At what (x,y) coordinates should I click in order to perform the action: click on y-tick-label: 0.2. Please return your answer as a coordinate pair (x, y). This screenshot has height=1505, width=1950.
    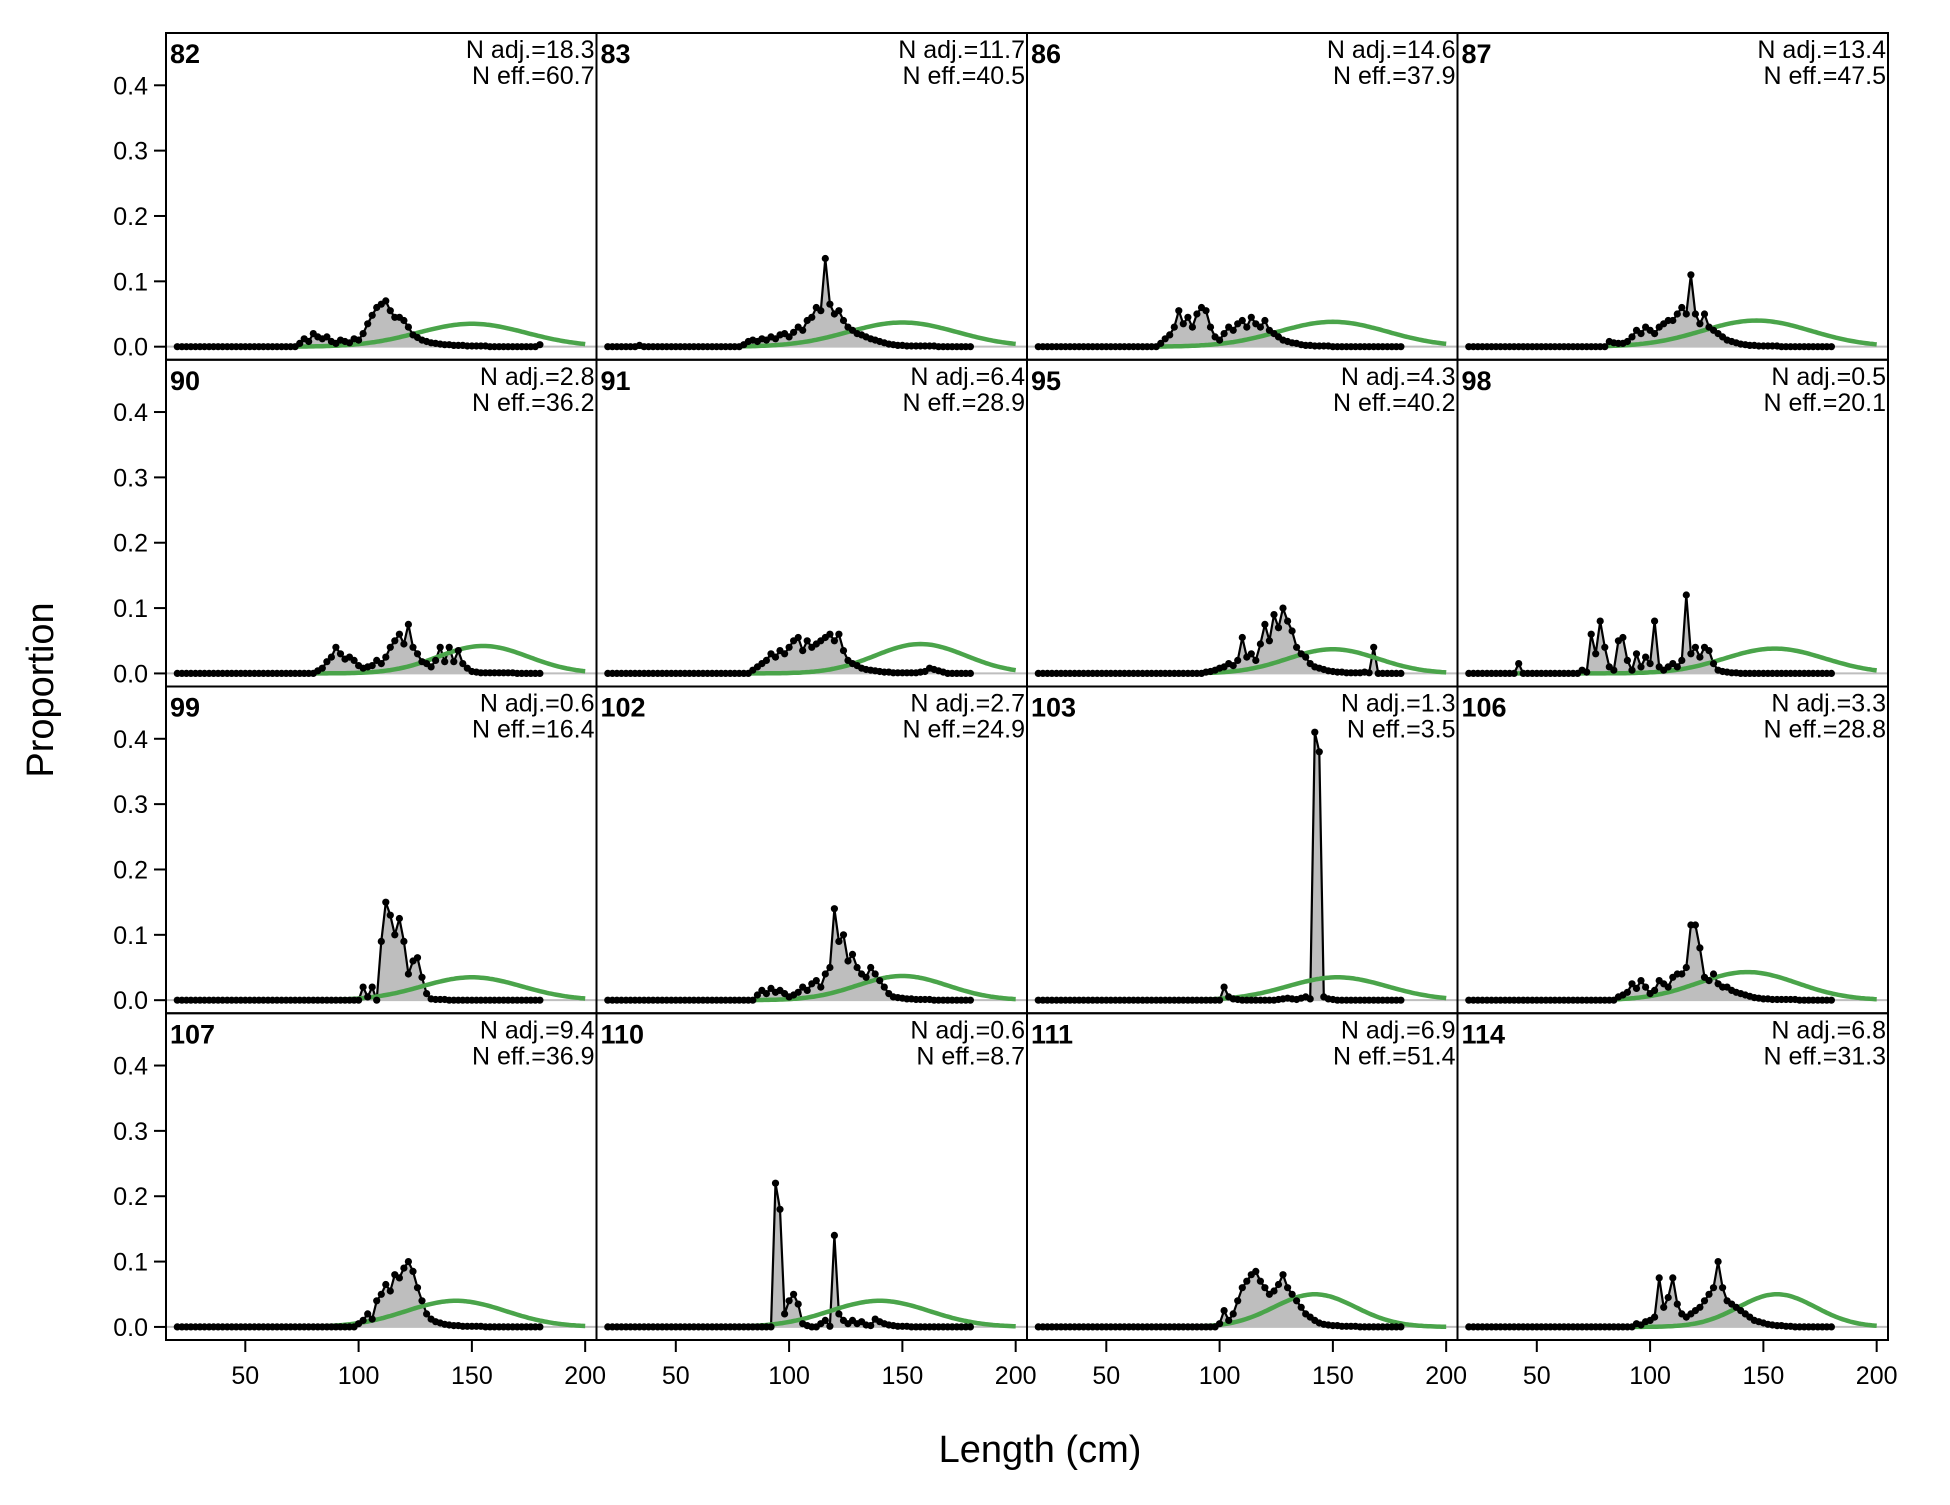
    Looking at the image, I should click on (130, 1197).